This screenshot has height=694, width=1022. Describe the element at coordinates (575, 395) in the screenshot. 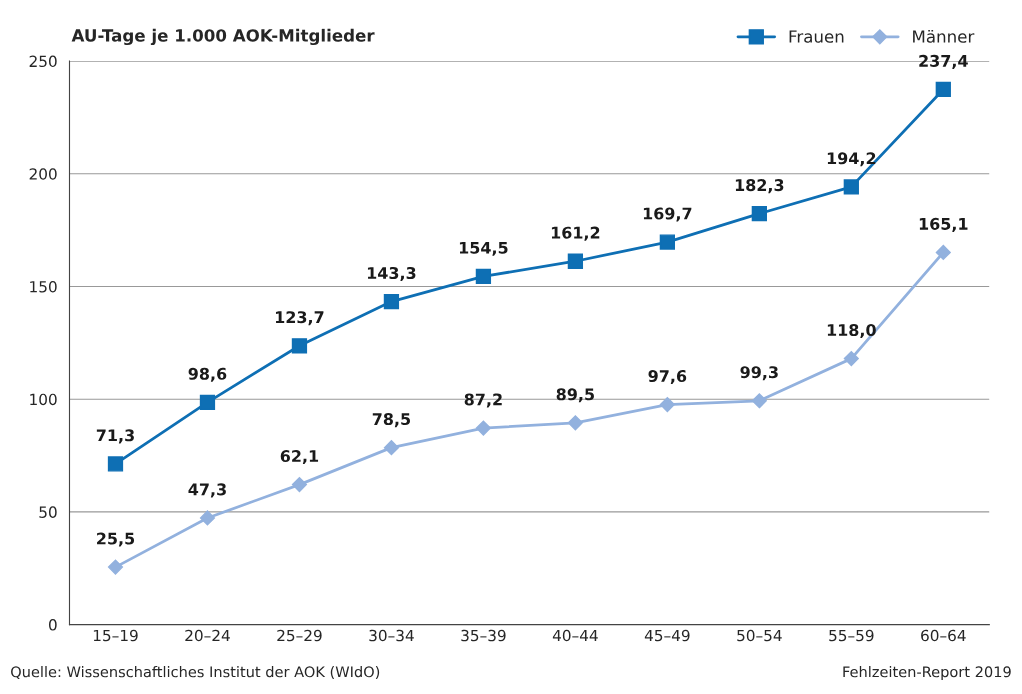

I see `data-label: 89,5` at that location.